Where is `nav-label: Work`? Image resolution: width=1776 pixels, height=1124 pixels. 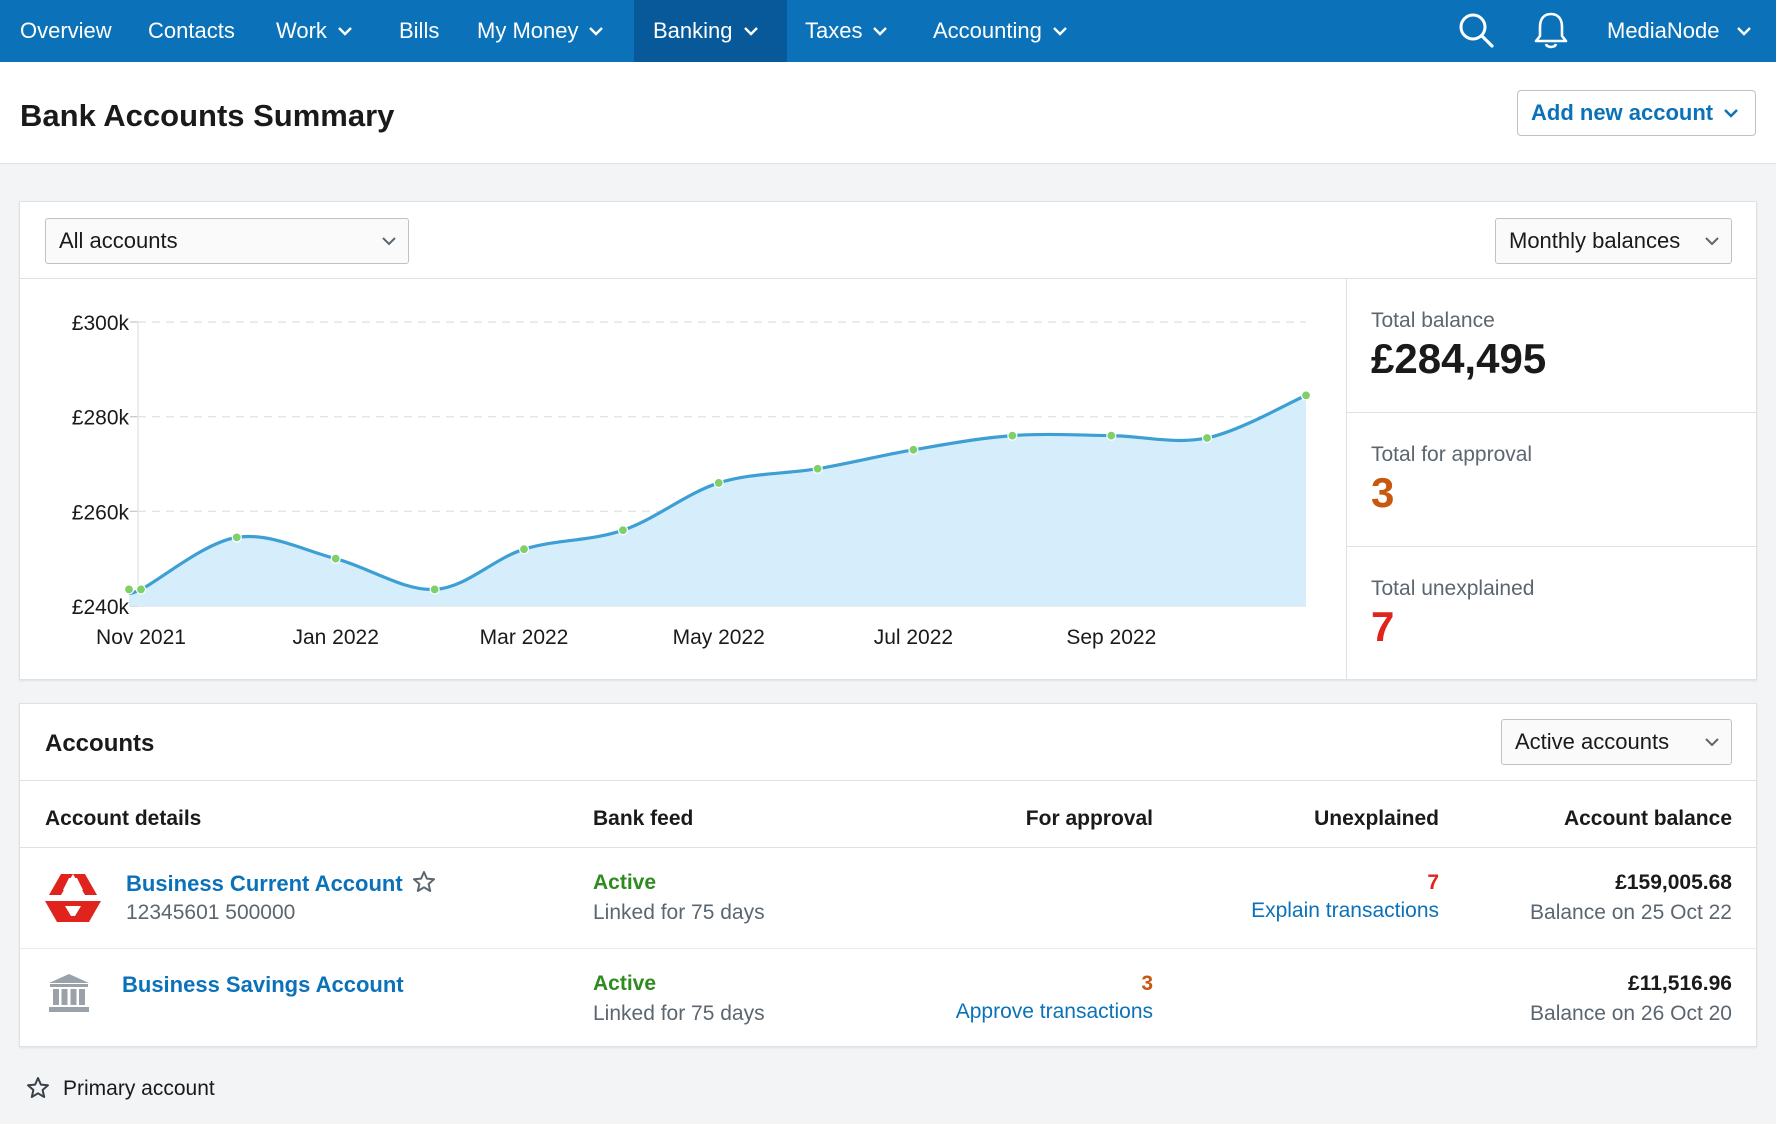 nav-label: Work is located at coordinates (301, 30).